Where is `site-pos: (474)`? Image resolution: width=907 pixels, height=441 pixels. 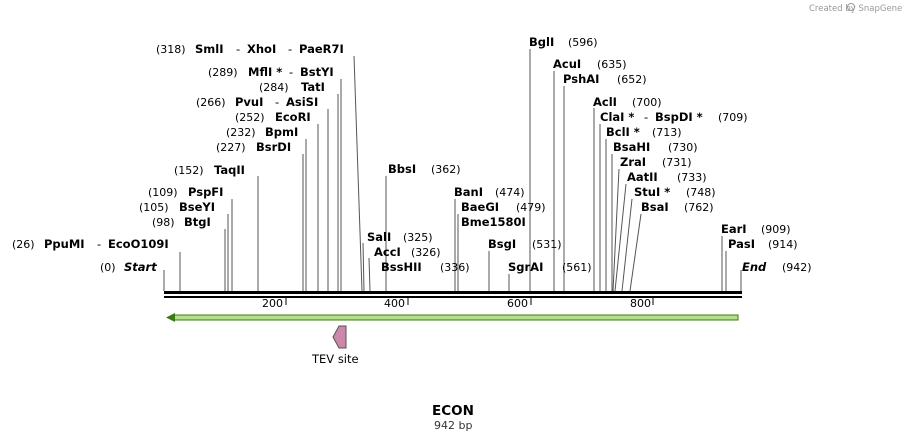 site-pos: (474) is located at coordinates (510, 192).